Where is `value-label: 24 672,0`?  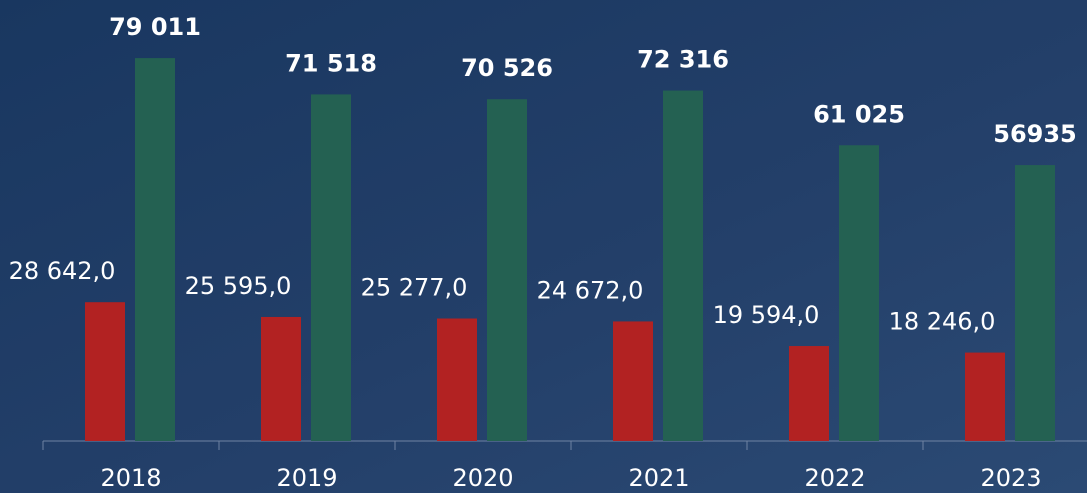 value-label: 24 672,0 is located at coordinates (590, 290).